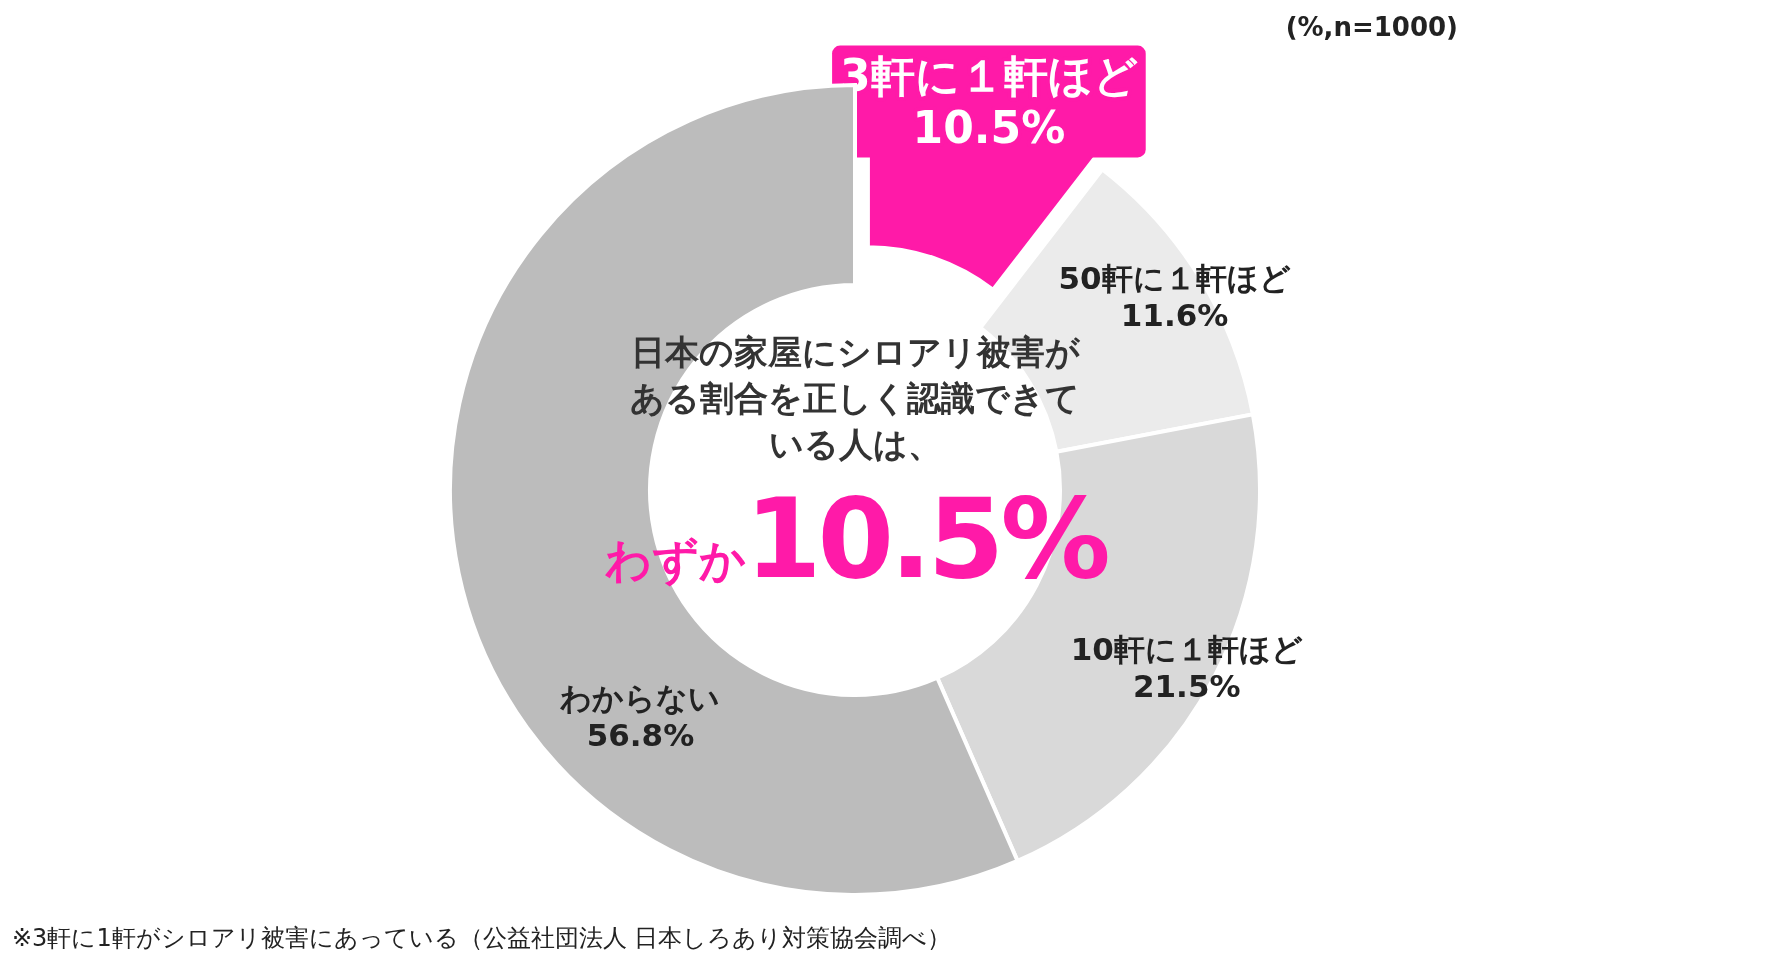  Describe the element at coordinates (640, 698) in the screenshot. I see `slice-label: わからない` at that location.